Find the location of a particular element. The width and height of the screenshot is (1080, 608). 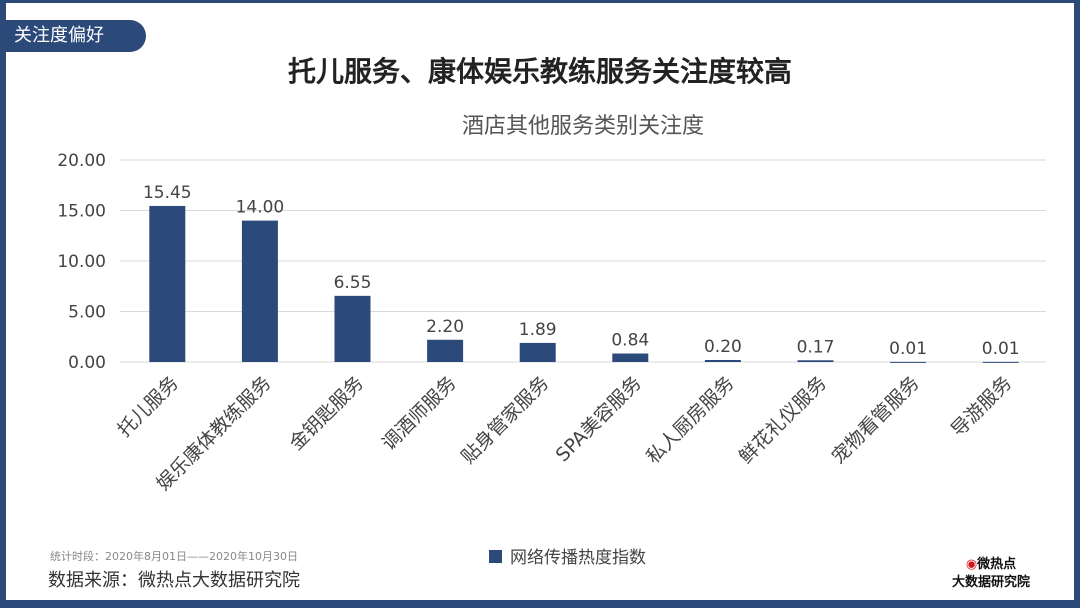

legend-label: 网络传播热度指数 is located at coordinates (578, 558).